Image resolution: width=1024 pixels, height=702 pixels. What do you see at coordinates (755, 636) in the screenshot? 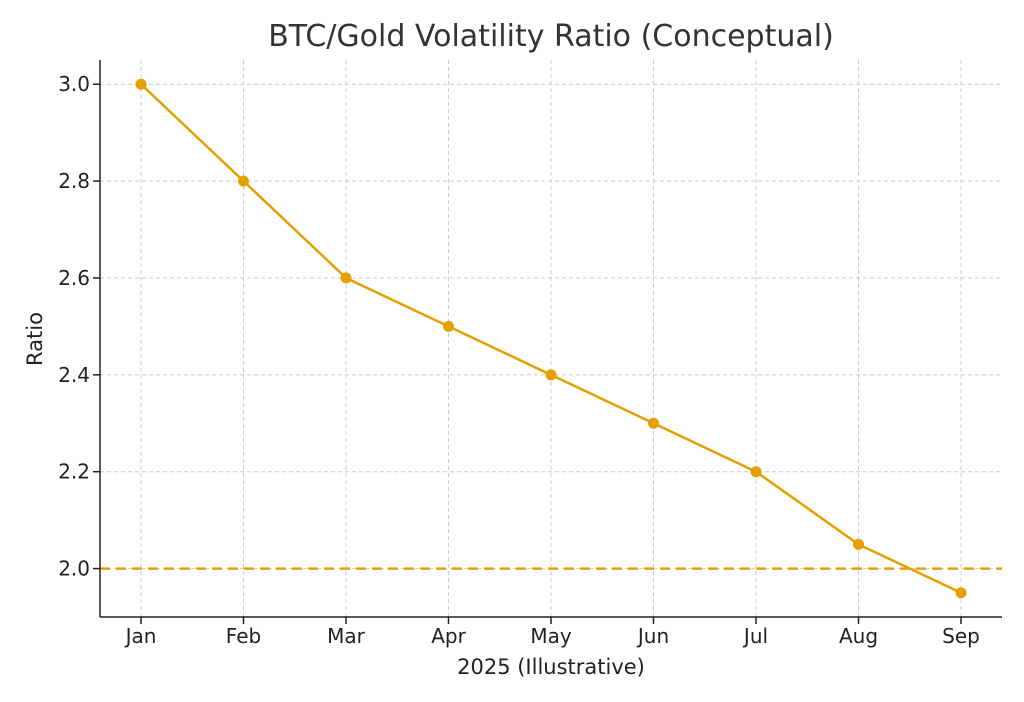
I see `x-tick-label: Jul` at bounding box center [755, 636].